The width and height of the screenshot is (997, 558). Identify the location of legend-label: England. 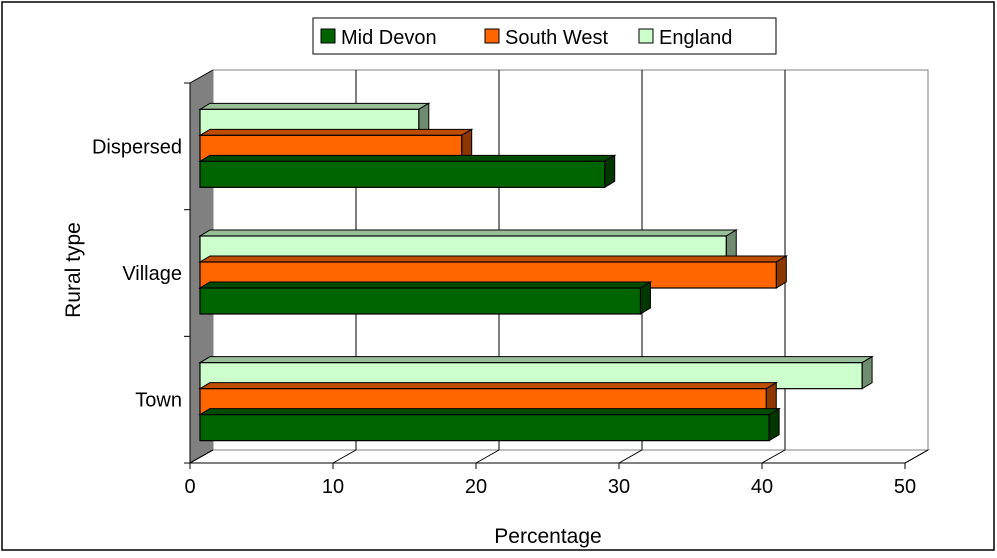
(695, 38).